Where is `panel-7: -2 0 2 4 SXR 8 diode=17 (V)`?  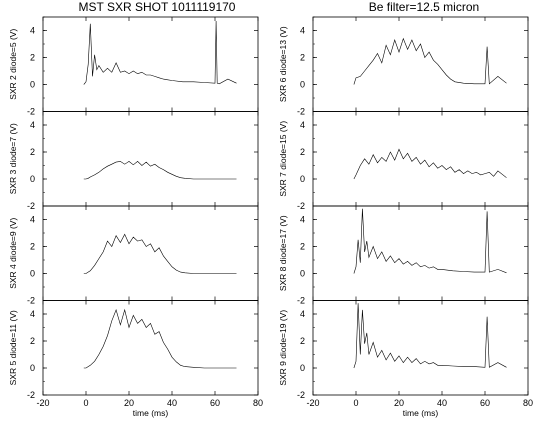 panel-7: -2 0 2 4 SXR 8 diode=17 (V) is located at coordinates (403, 255).